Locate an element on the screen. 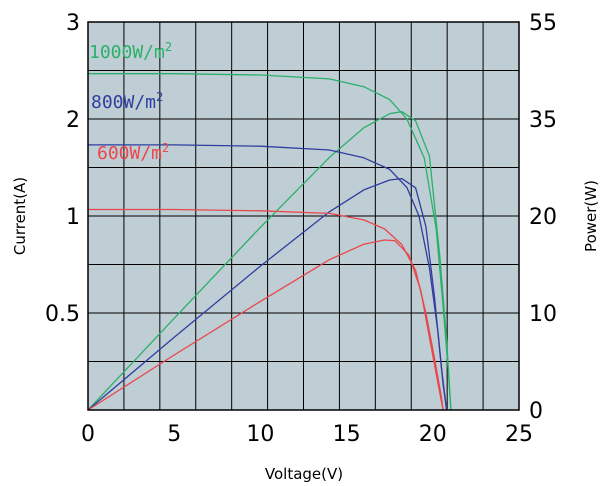 This screenshot has height=486, width=600. y-right-tick-label: 0 is located at coordinates (536, 411).